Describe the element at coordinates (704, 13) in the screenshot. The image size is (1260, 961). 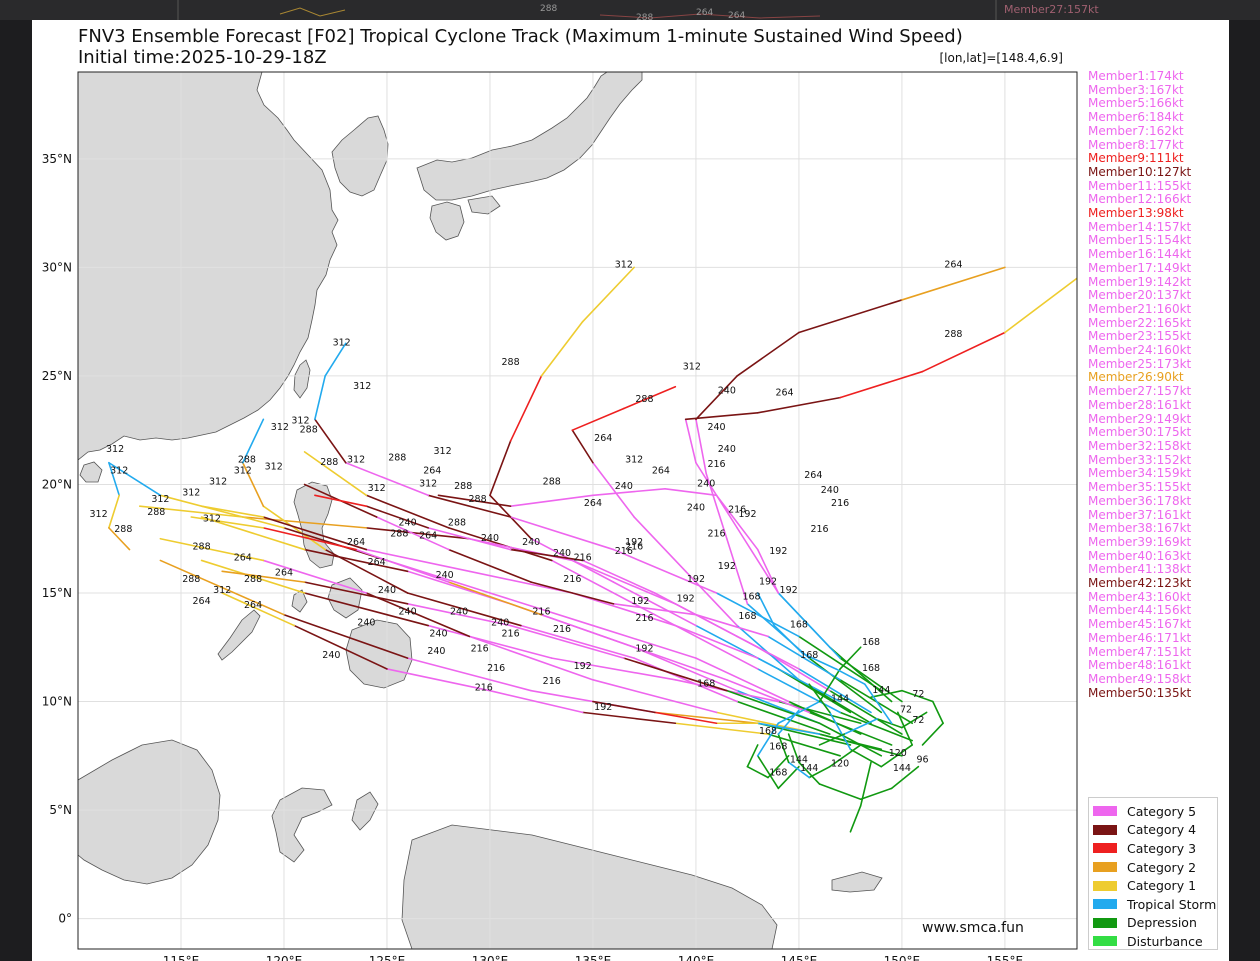
I see `background-track-label: 264` at that location.